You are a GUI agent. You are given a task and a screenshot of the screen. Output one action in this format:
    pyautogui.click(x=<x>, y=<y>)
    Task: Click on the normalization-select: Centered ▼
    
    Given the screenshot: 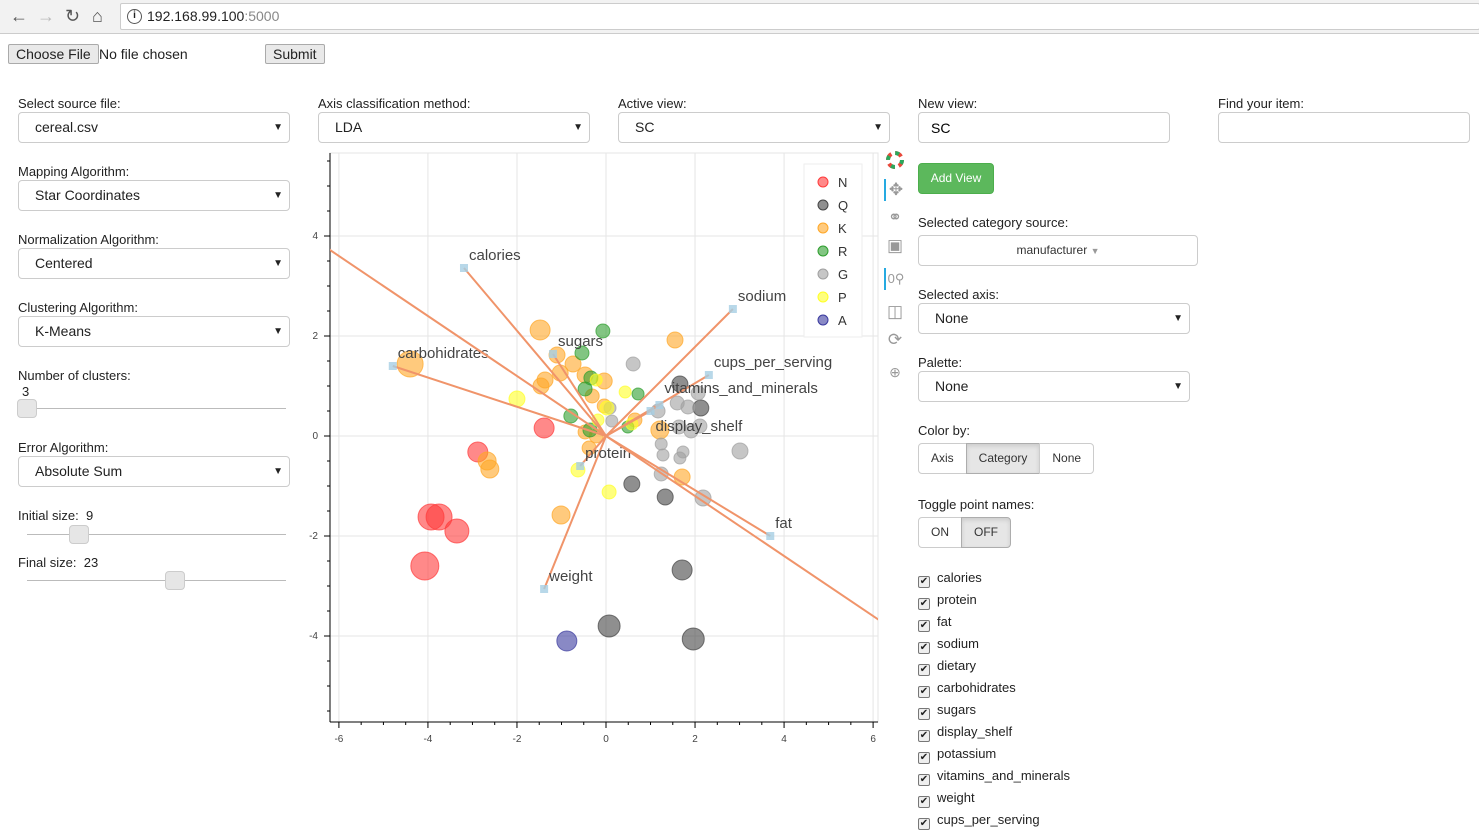 What is the action you would take?
    pyautogui.click(x=154, y=263)
    